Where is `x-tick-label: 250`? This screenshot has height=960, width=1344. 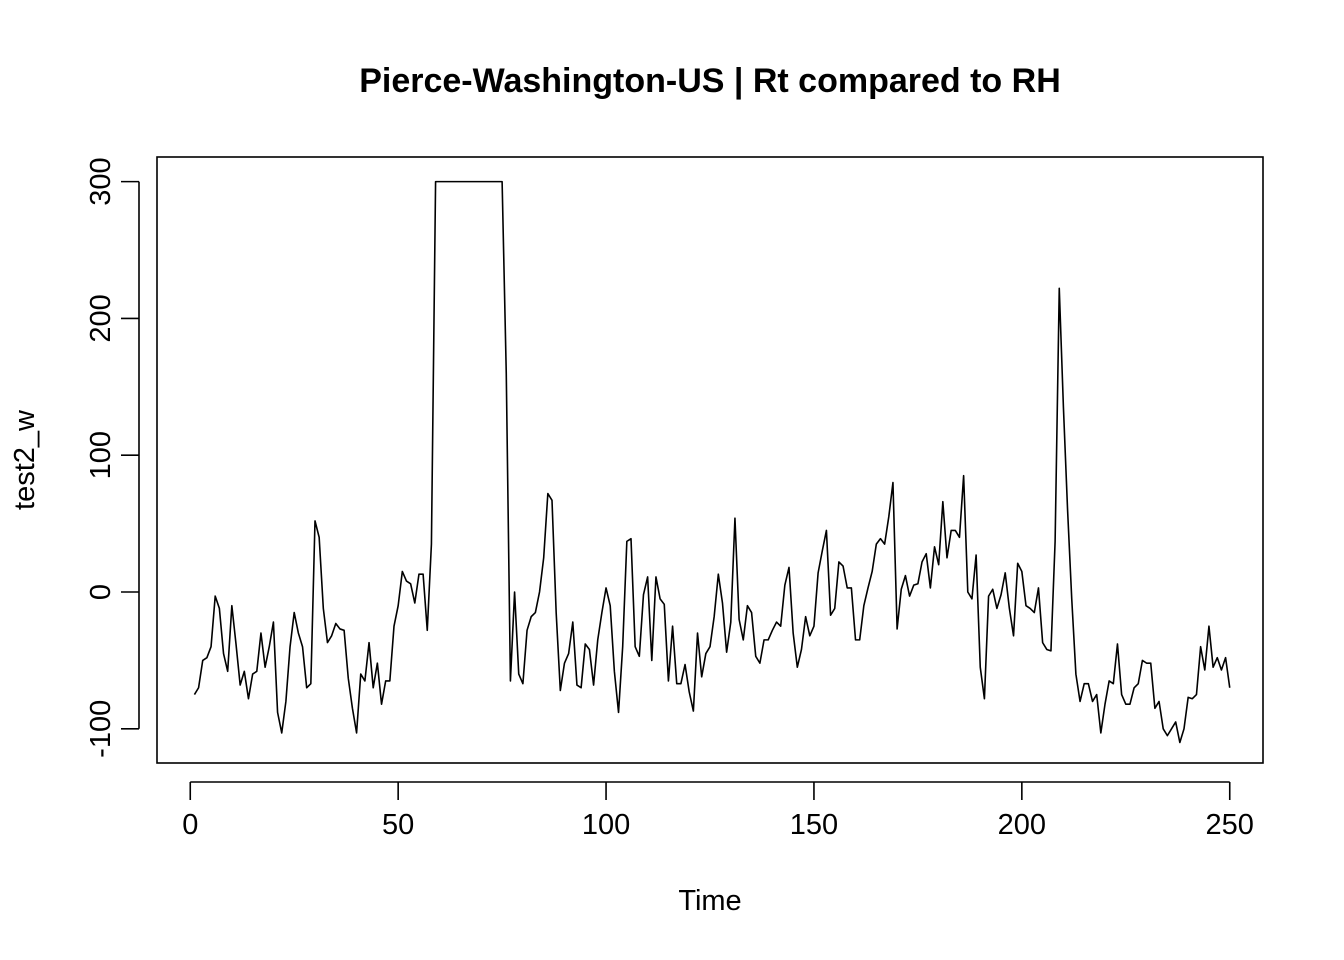
x-tick-label: 250 is located at coordinates (1230, 825).